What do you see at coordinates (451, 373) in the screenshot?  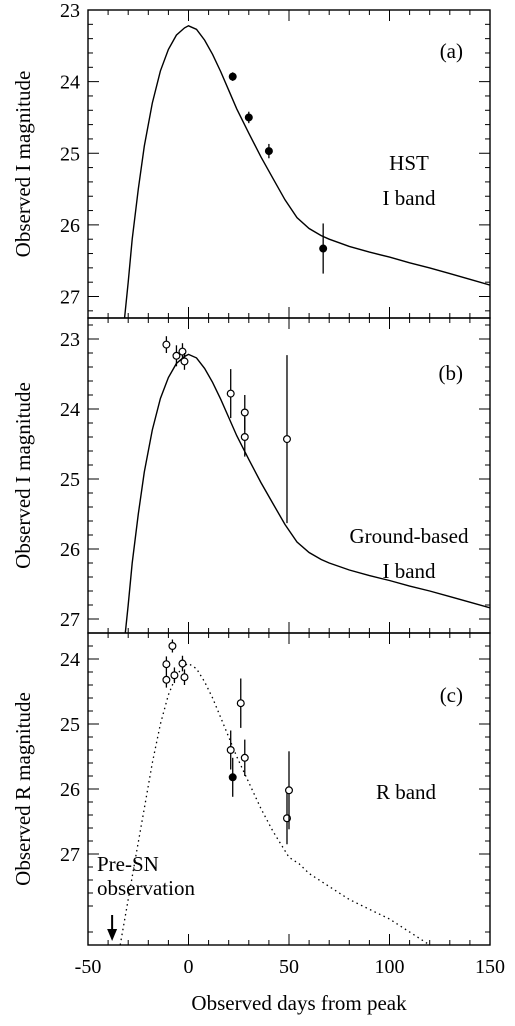 I see `panel-label: (b)` at bounding box center [451, 373].